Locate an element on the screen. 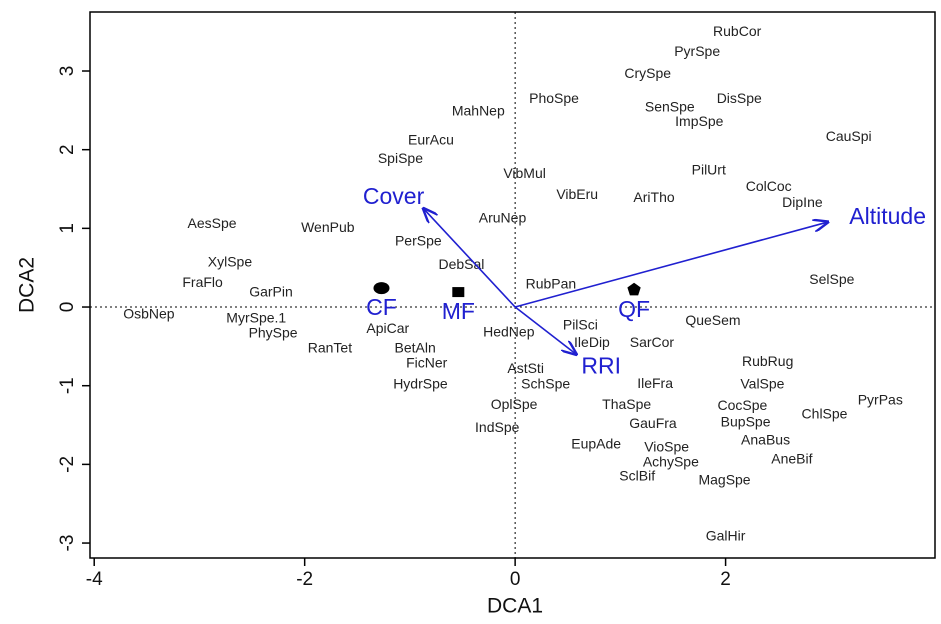 This screenshot has width=941, height=624. species-label: SpiSpe is located at coordinates (400, 158).